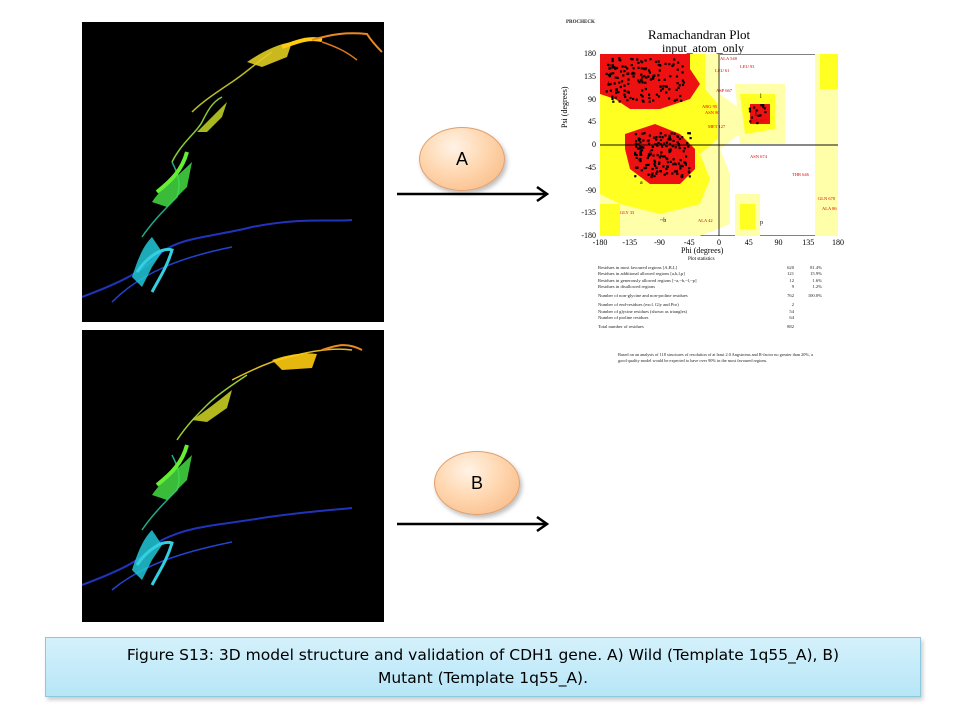 Image resolution: width=960 pixels, height=720 pixels. Describe the element at coordinates (816, 267) in the screenshot. I see `stats-percent: 81.4%` at that location.